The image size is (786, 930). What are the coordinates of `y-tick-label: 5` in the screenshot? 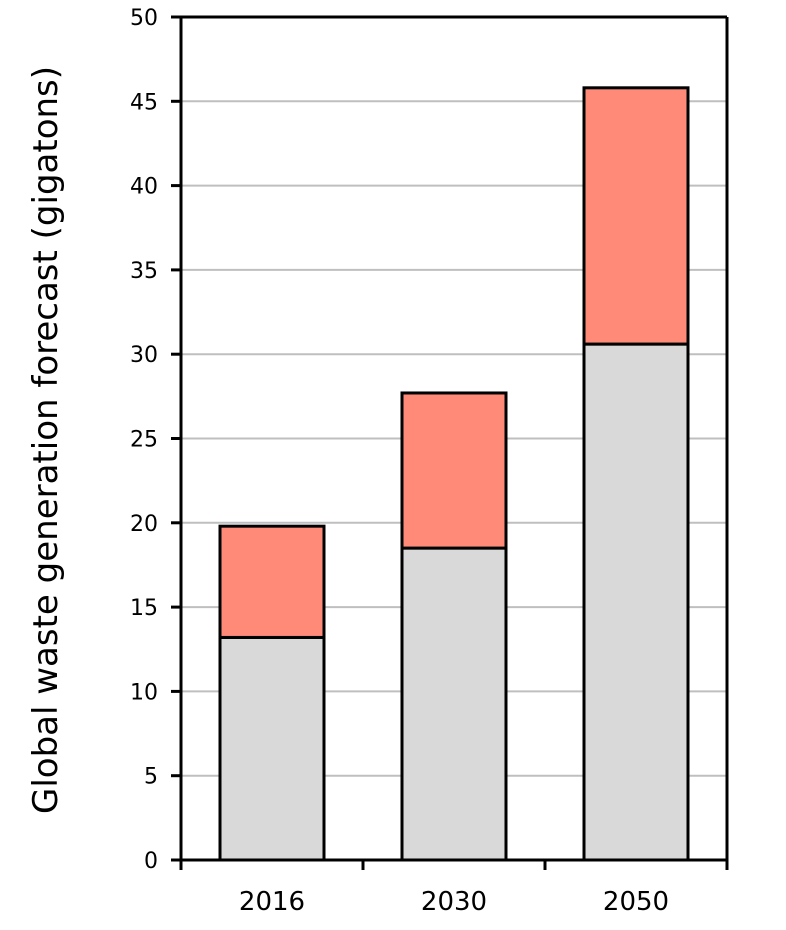 It's located at (151, 777).